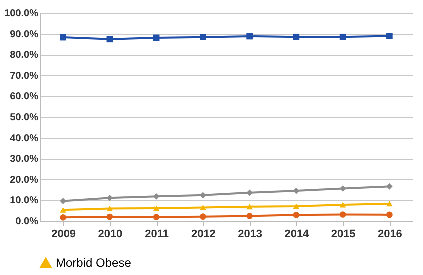 This screenshot has width=423, height=275. I want to click on y-tick-label: 90.0%, so click(24, 34).